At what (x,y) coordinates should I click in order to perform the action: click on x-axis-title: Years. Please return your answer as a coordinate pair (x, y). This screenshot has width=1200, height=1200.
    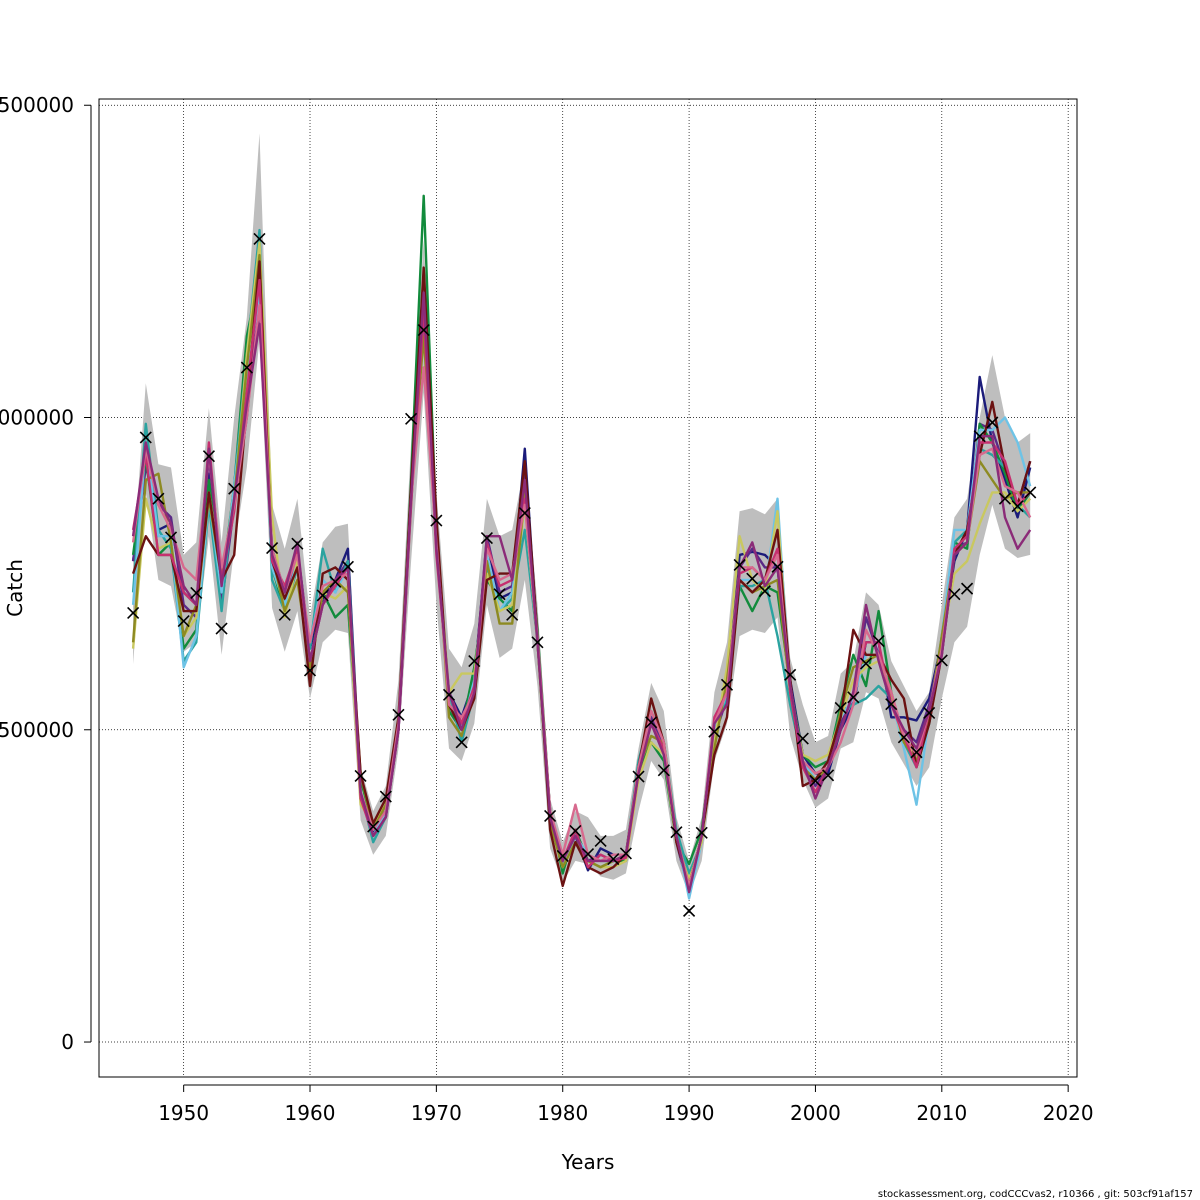
    Looking at the image, I should click on (588, 1162).